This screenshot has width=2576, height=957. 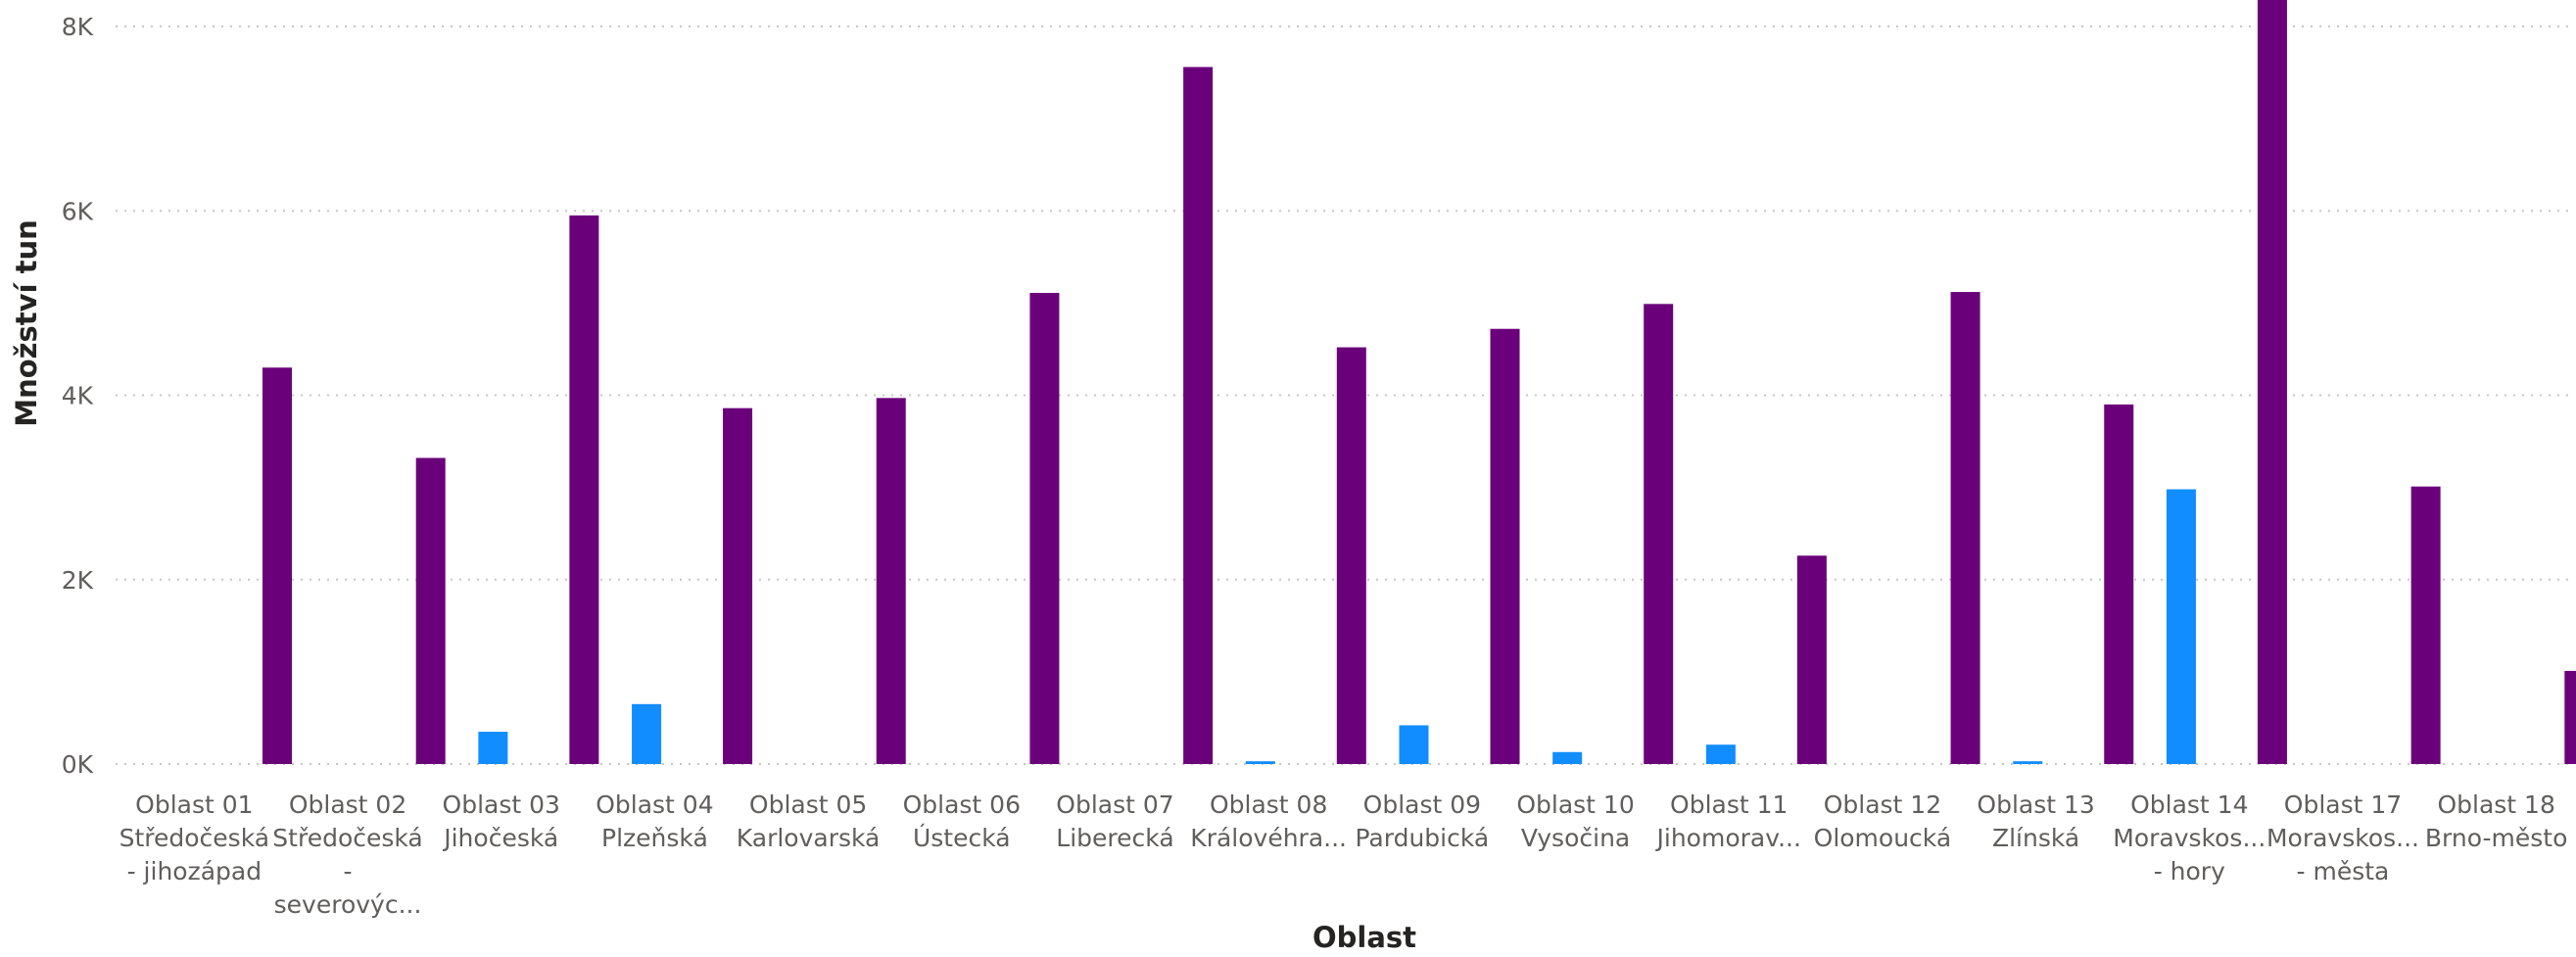 I want to click on y-tick-label: 2K, so click(x=78, y=580).